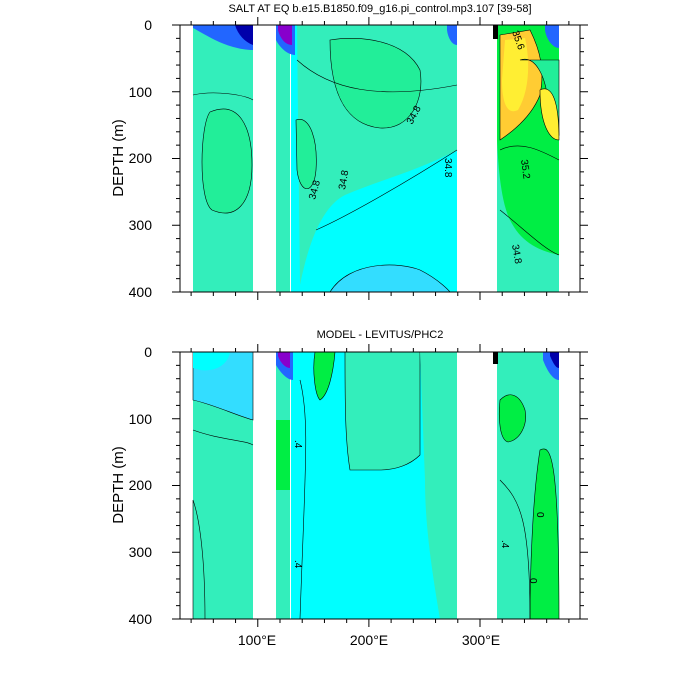 The image size is (700, 700). I want to click on x-ticks: 100°E 200°E 300°E, so click(369, 640).